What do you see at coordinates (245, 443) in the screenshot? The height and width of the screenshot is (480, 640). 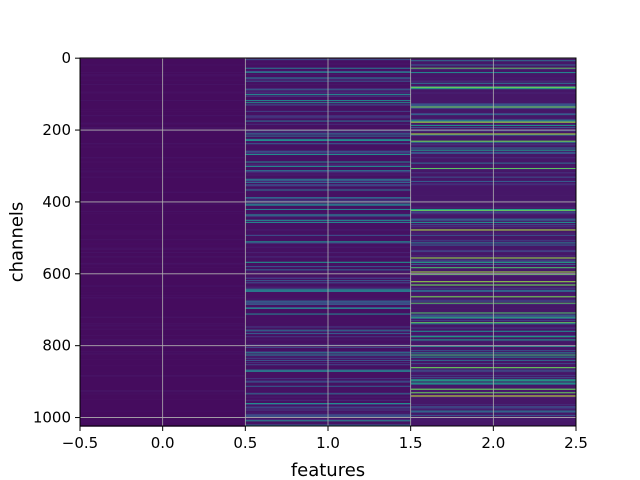 I see `x-tick-label: 0.5` at bounding box center [245, 443].